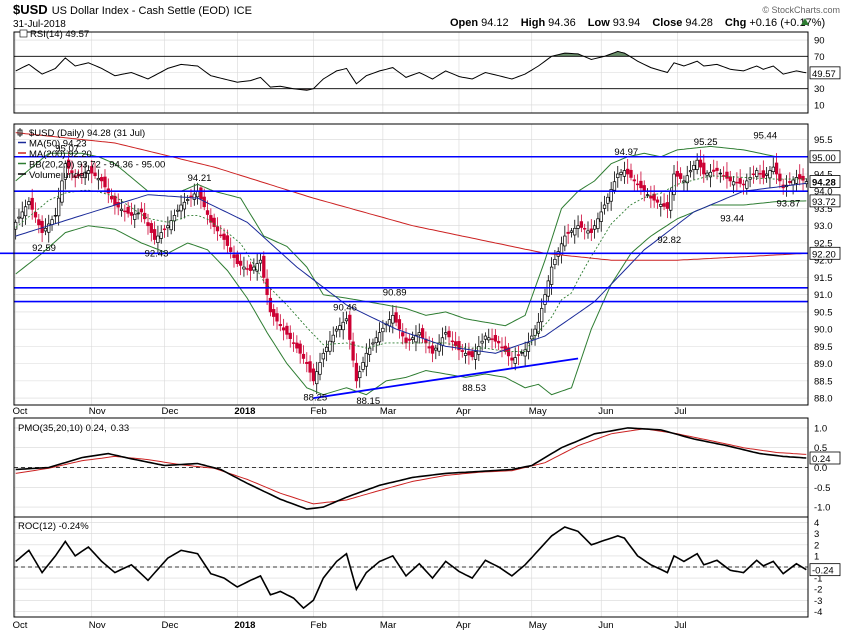 Image resolution: width=850 pixels, height=633 pixels. Describe the element at coordinates (533, 23) in the screenshot. I see `high-label: High` at that location.